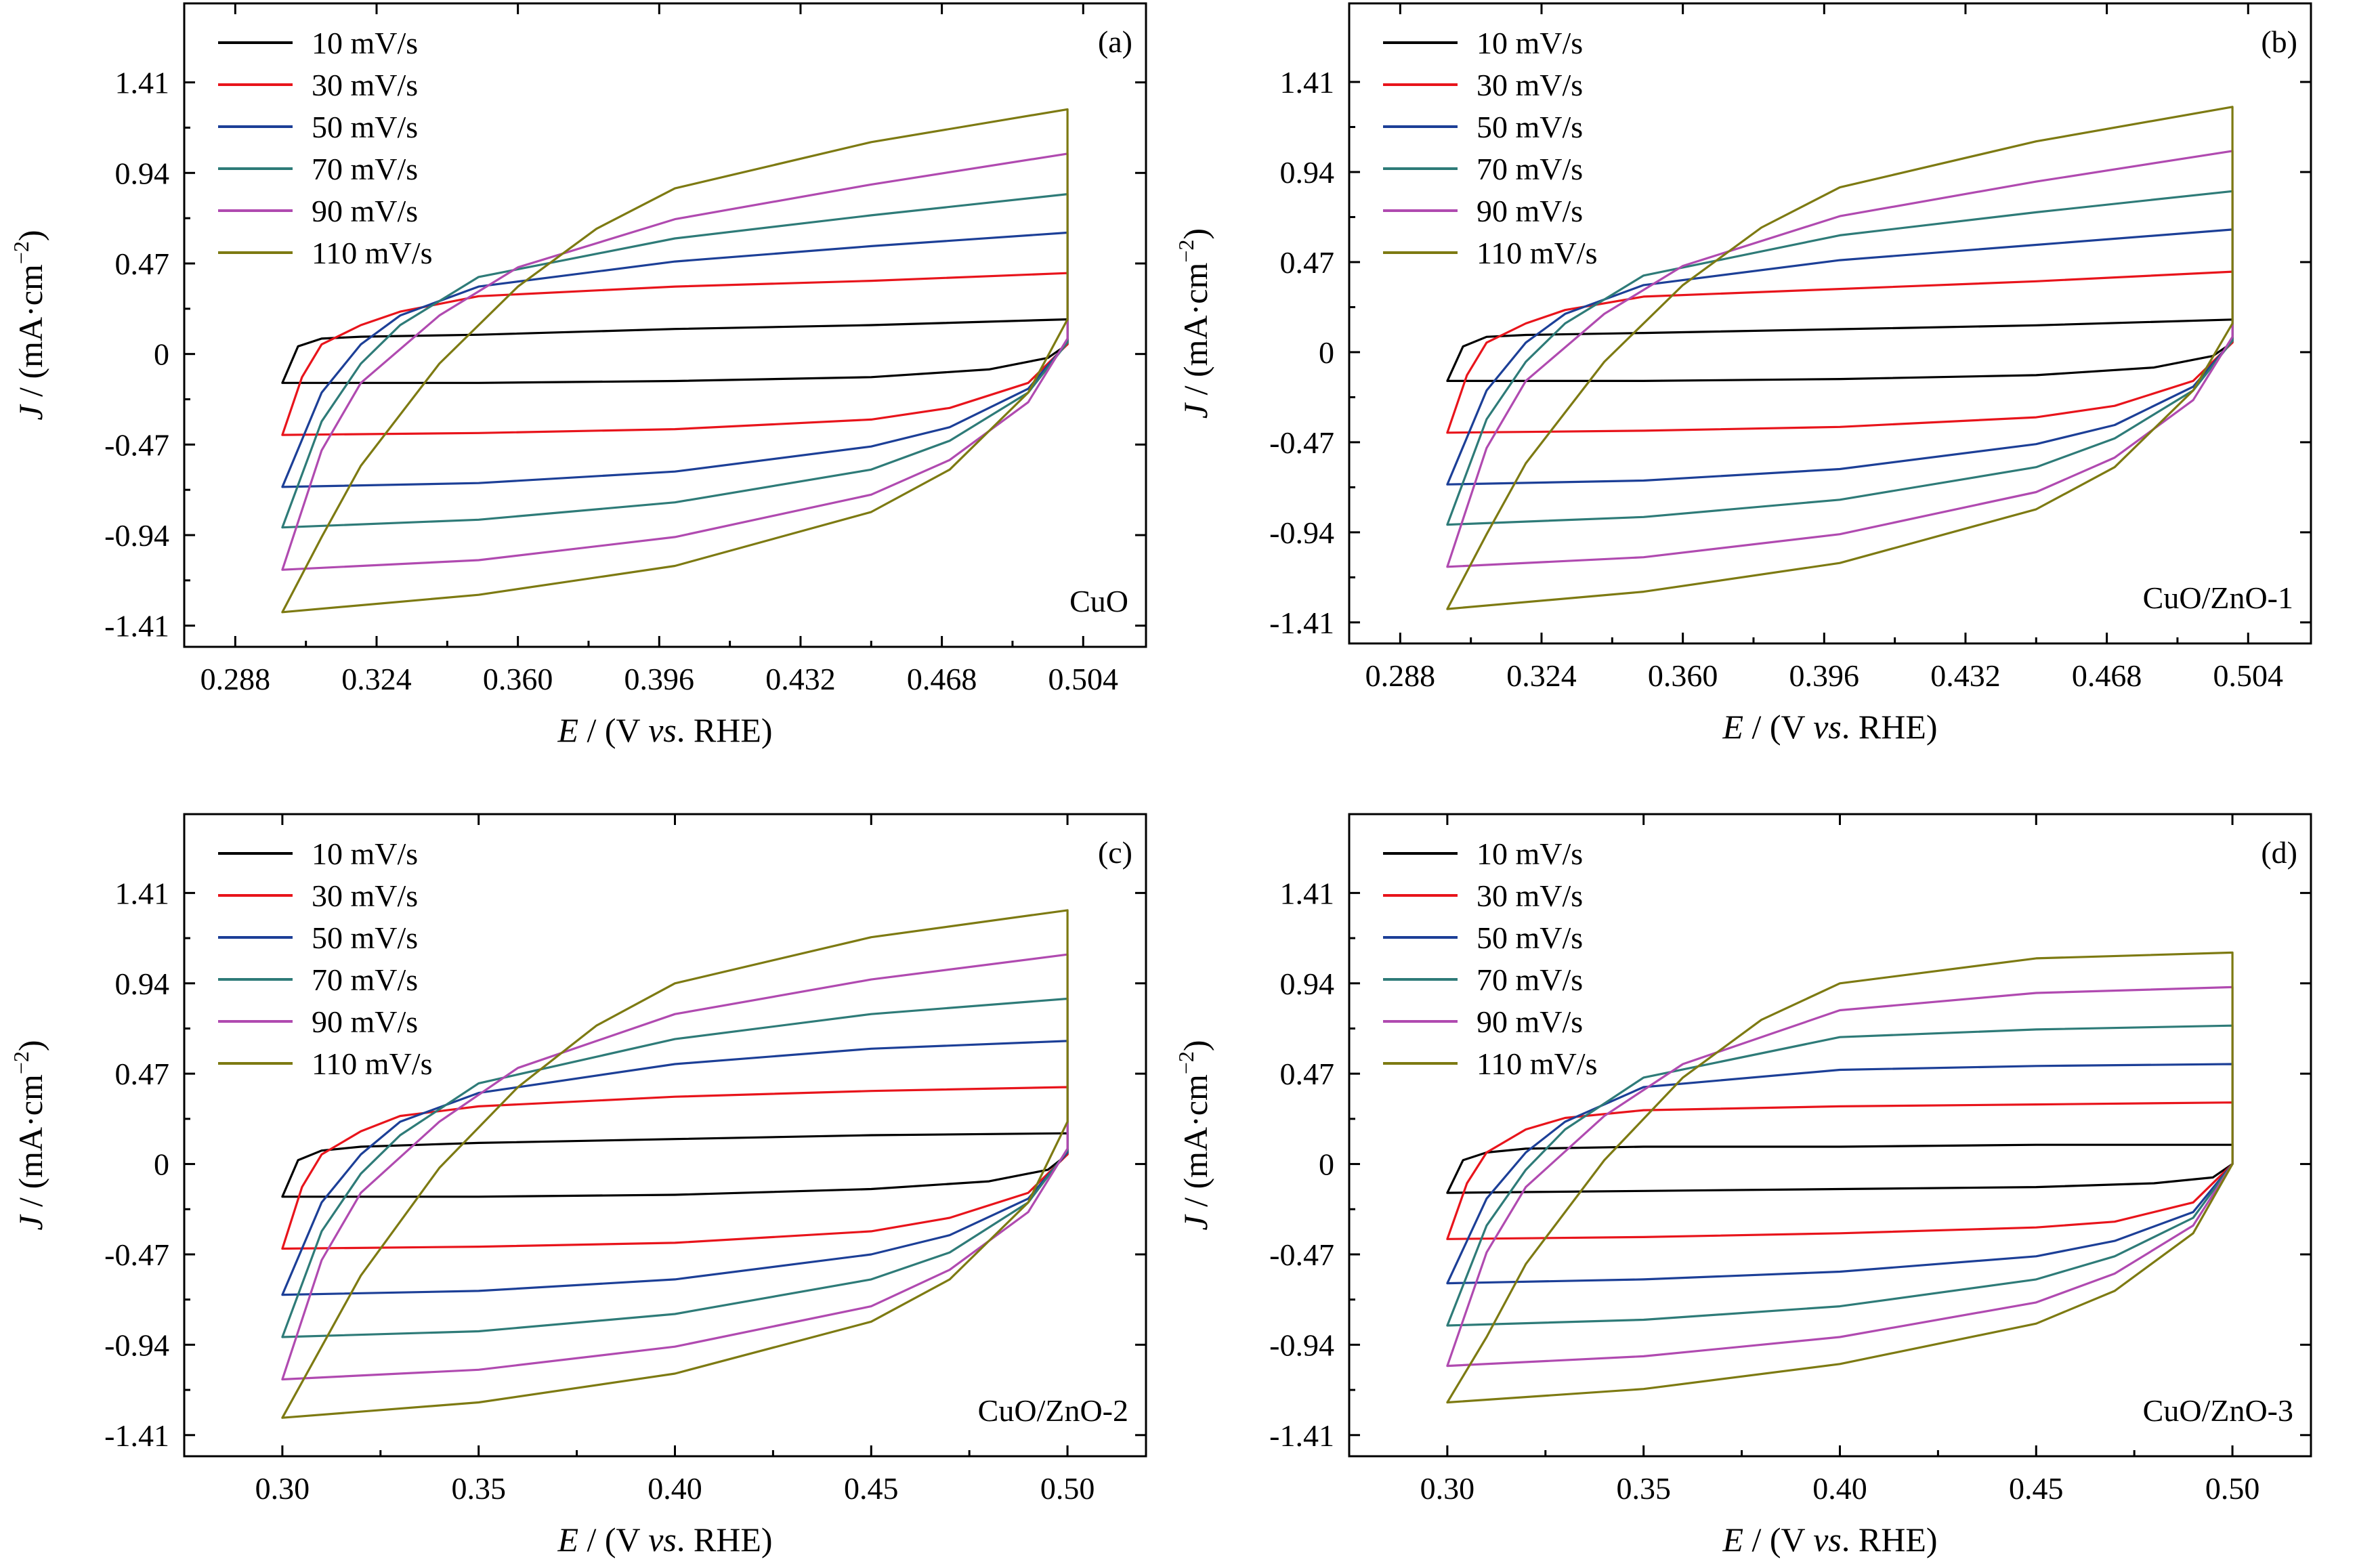 This screenshot has height=1568, width=2357. Describe the element at coordinates (659, 679) in the screenshot. I see `x-tick-label: 0.396` at that location.